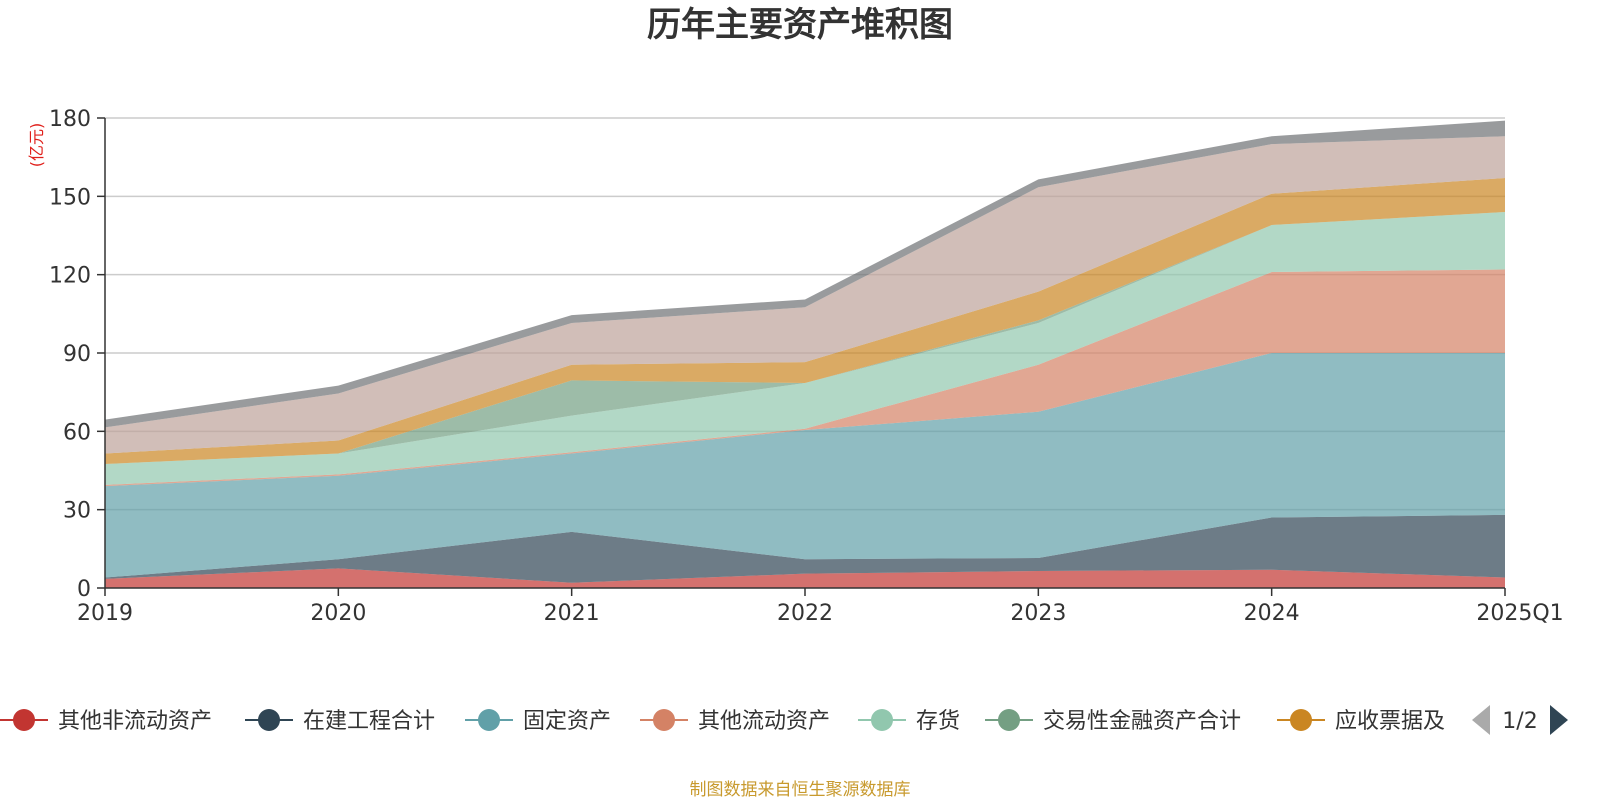 This screenshot has height=800, width=1600. Describe the element at coordinates (70, 276) in the screenshot. I see `y-tick-label: 120` at that location.